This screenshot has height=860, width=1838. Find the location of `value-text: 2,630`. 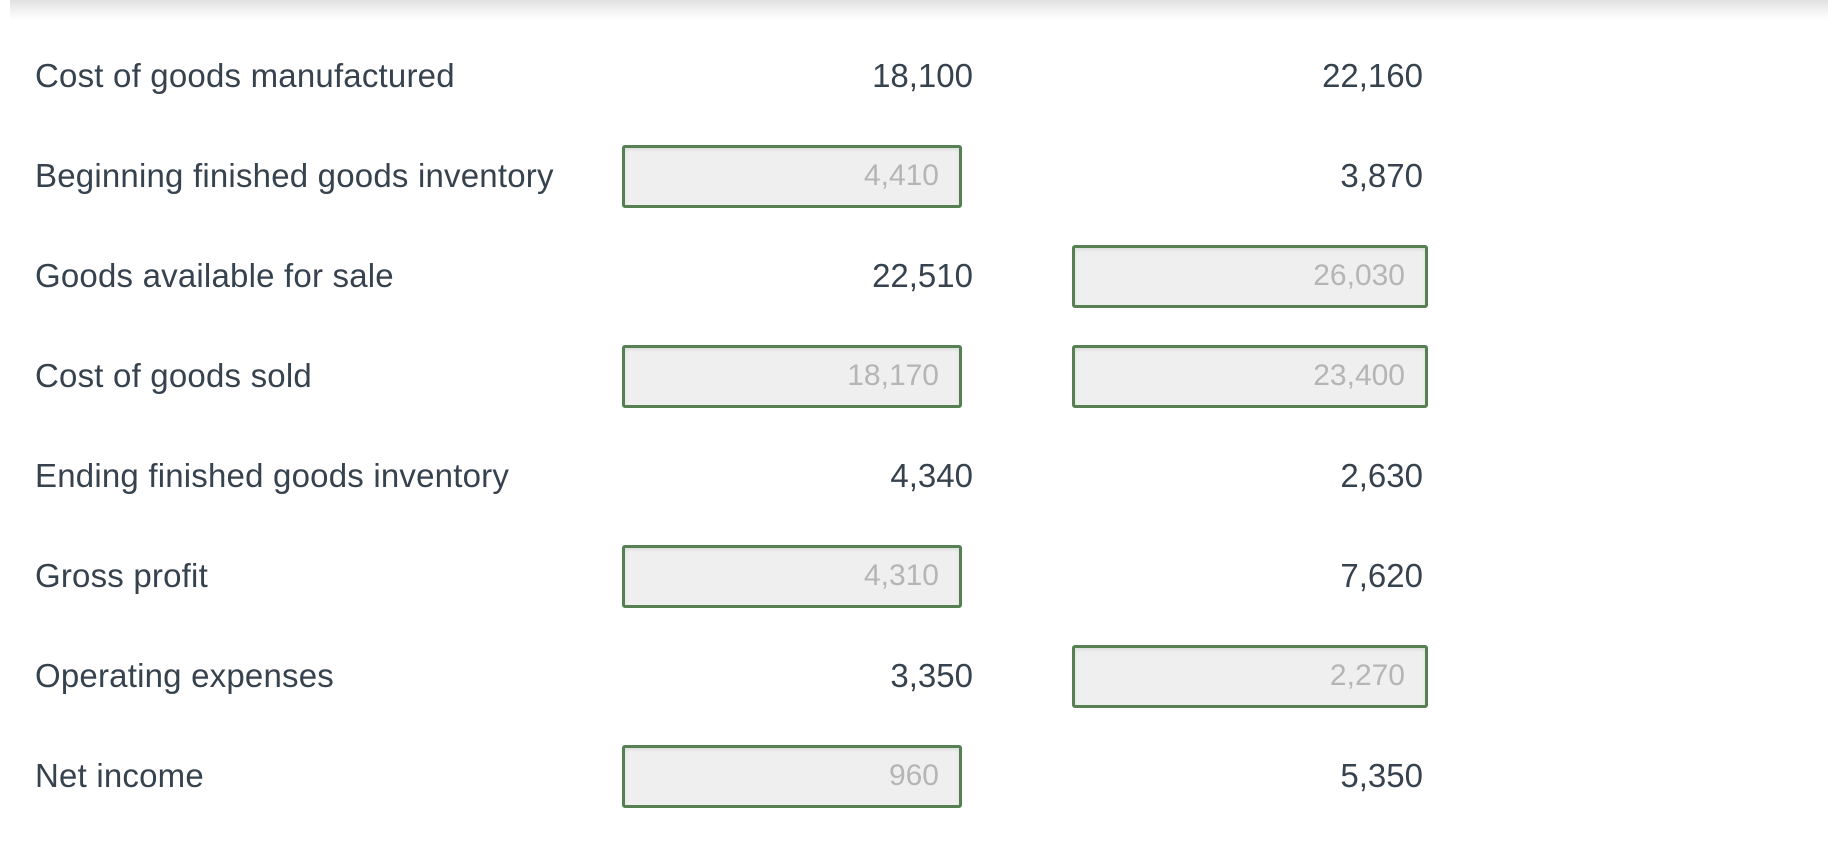

value-text: 2,630 is located at coordinates (1381, 475).